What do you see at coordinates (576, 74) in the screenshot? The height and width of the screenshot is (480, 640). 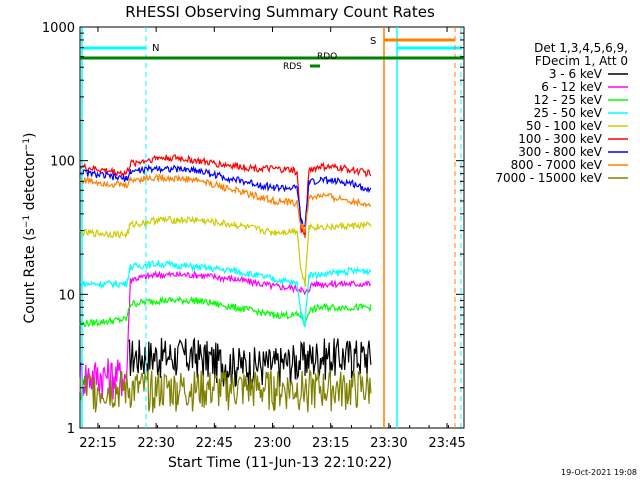 I see `legend-label-0: 3 - 6 keV` at bounding box center [576, 74].